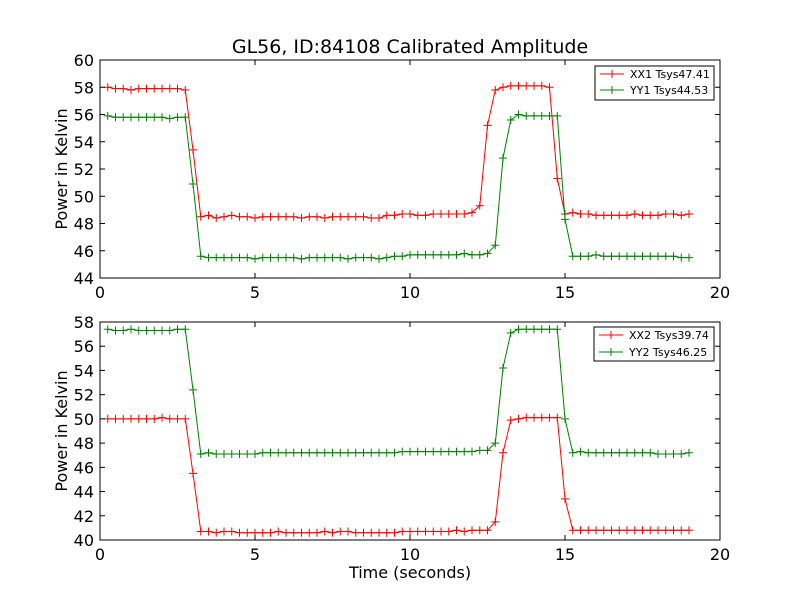  I want to click on bottom-x-tick-label: 15, so click(565, 554).